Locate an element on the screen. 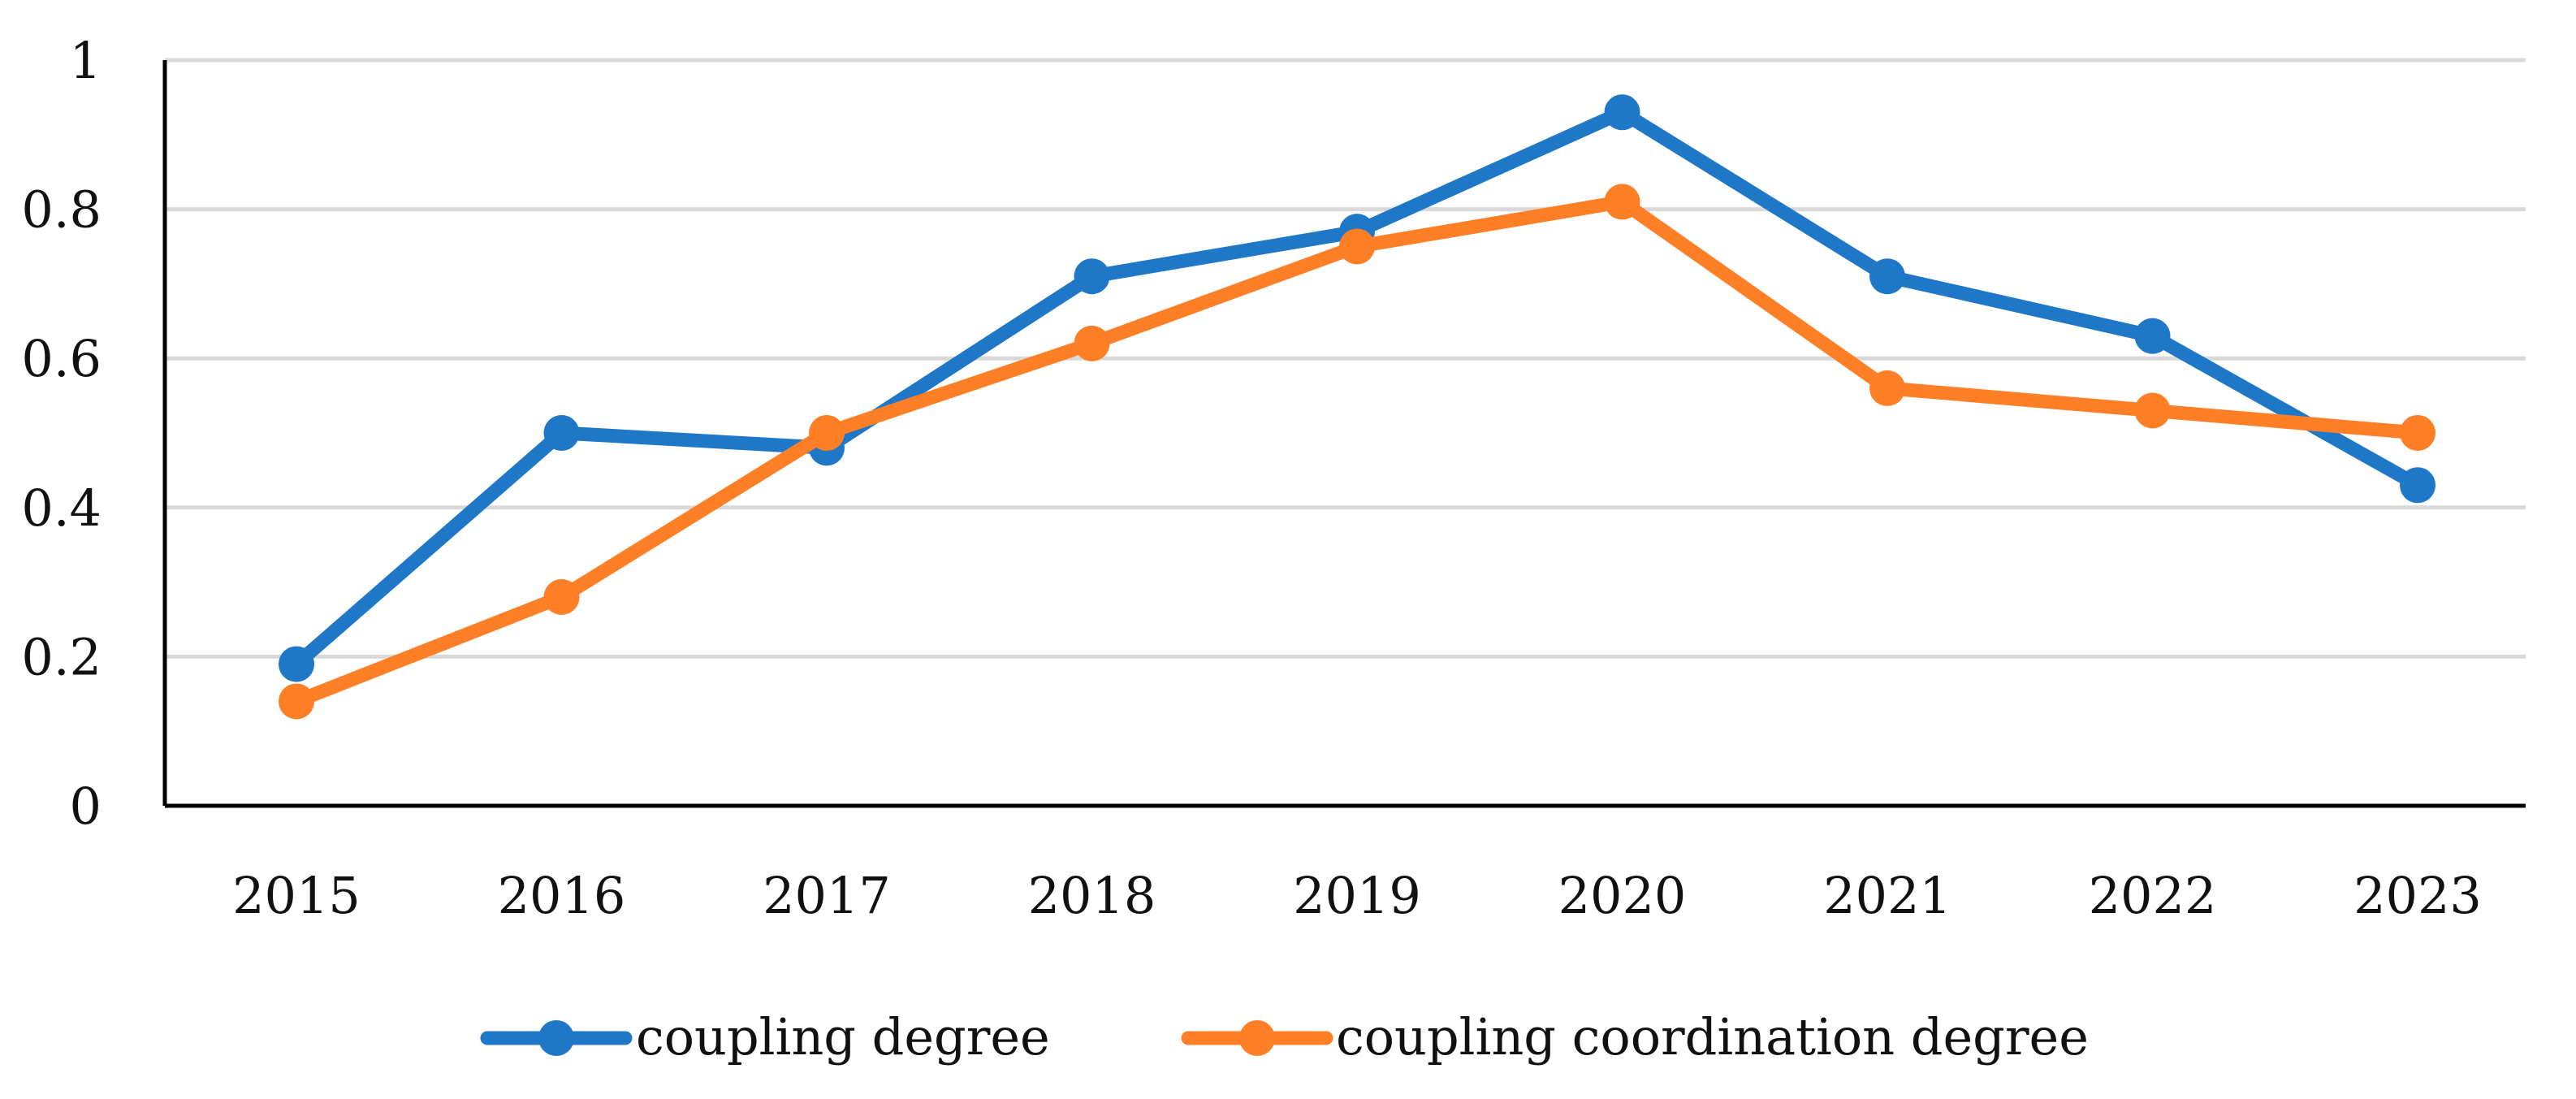  y-tick-label: 0 is located at coordinates (86, 807).